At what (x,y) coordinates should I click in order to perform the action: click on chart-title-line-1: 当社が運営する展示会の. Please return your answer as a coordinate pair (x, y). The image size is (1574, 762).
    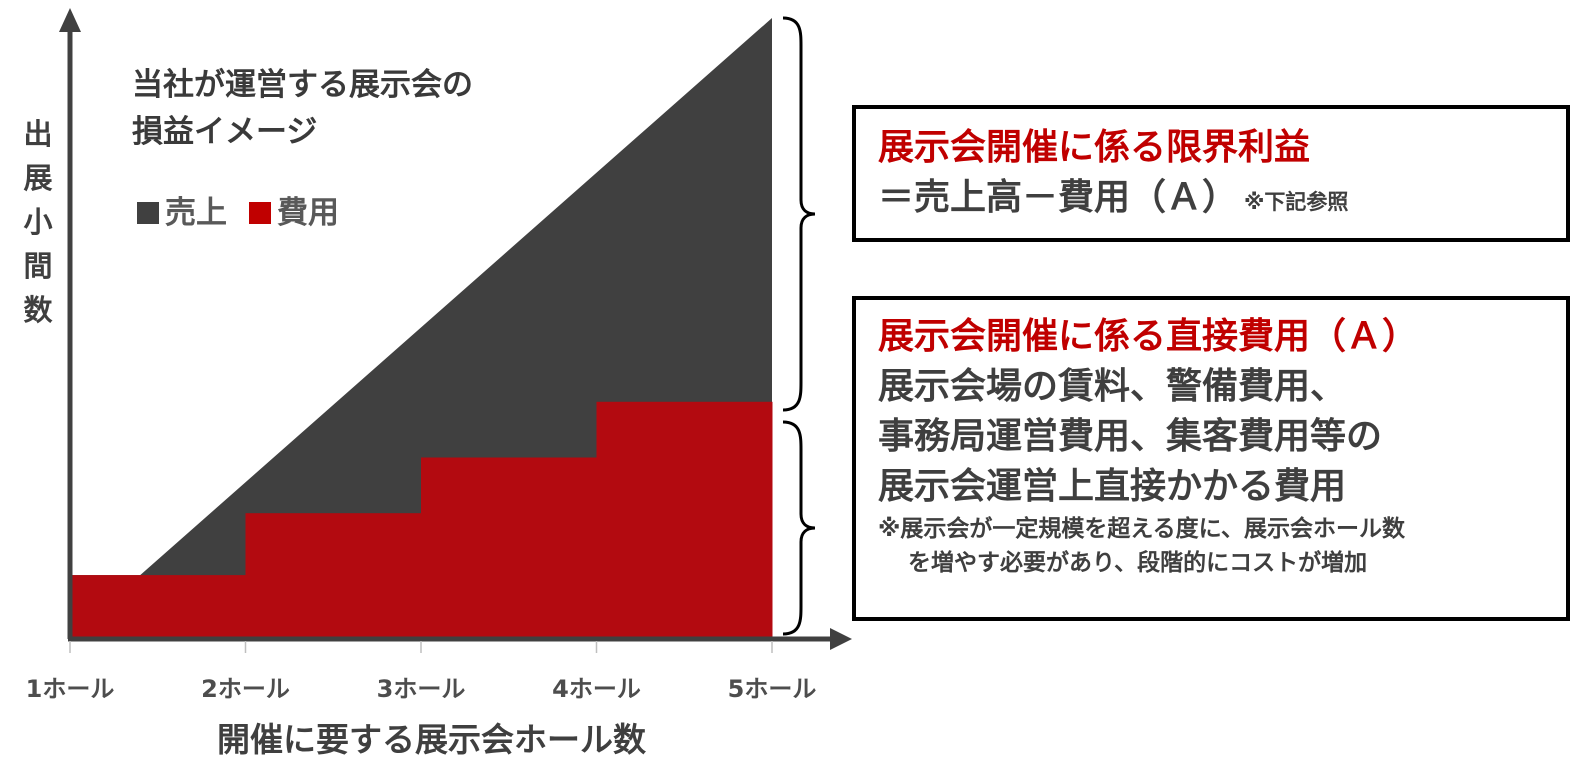
    Looking at the image, I should click on (302, 85).